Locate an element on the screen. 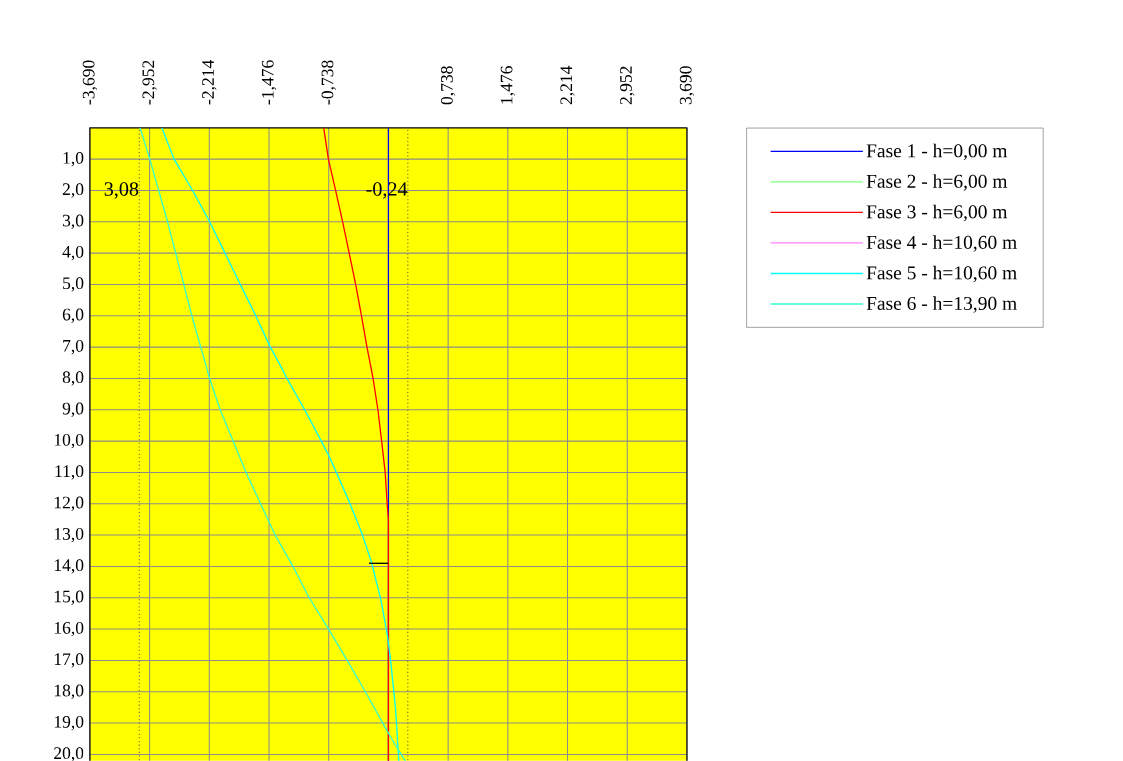  y-tick-label: 6,0 is located at coordinates (73, 316).